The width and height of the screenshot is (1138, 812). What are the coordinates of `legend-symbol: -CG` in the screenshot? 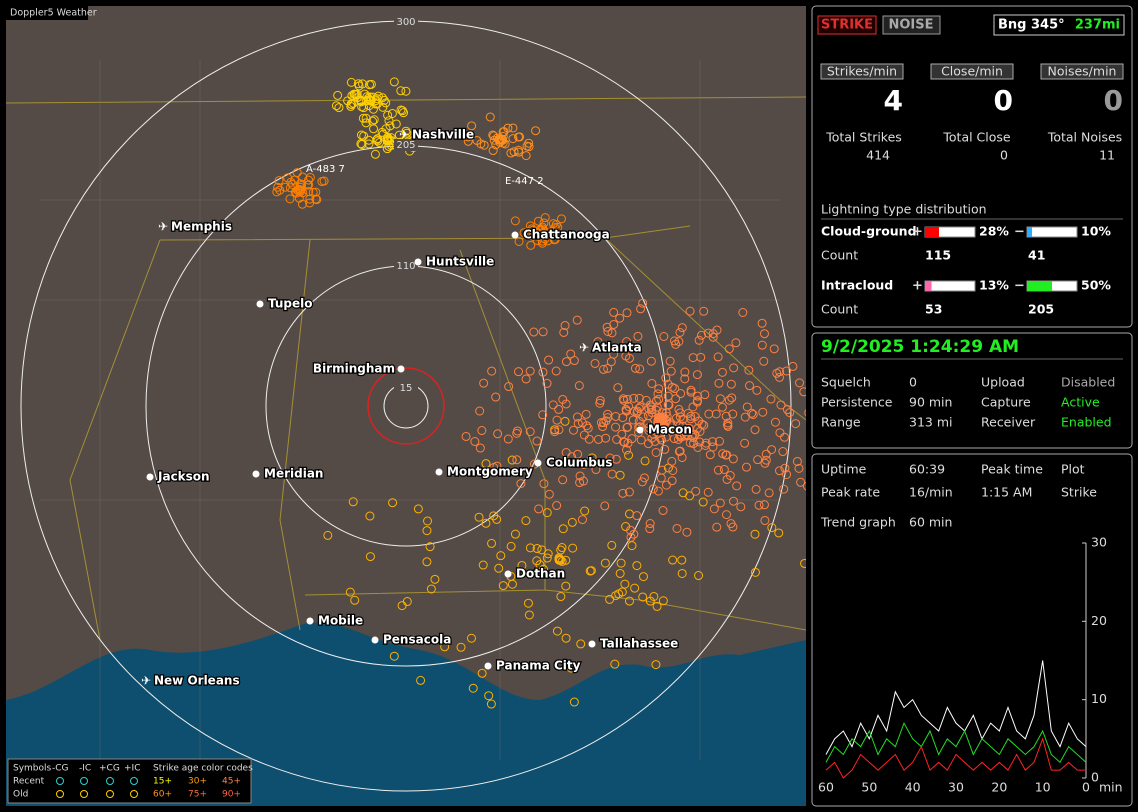 It's located at (60, 769).